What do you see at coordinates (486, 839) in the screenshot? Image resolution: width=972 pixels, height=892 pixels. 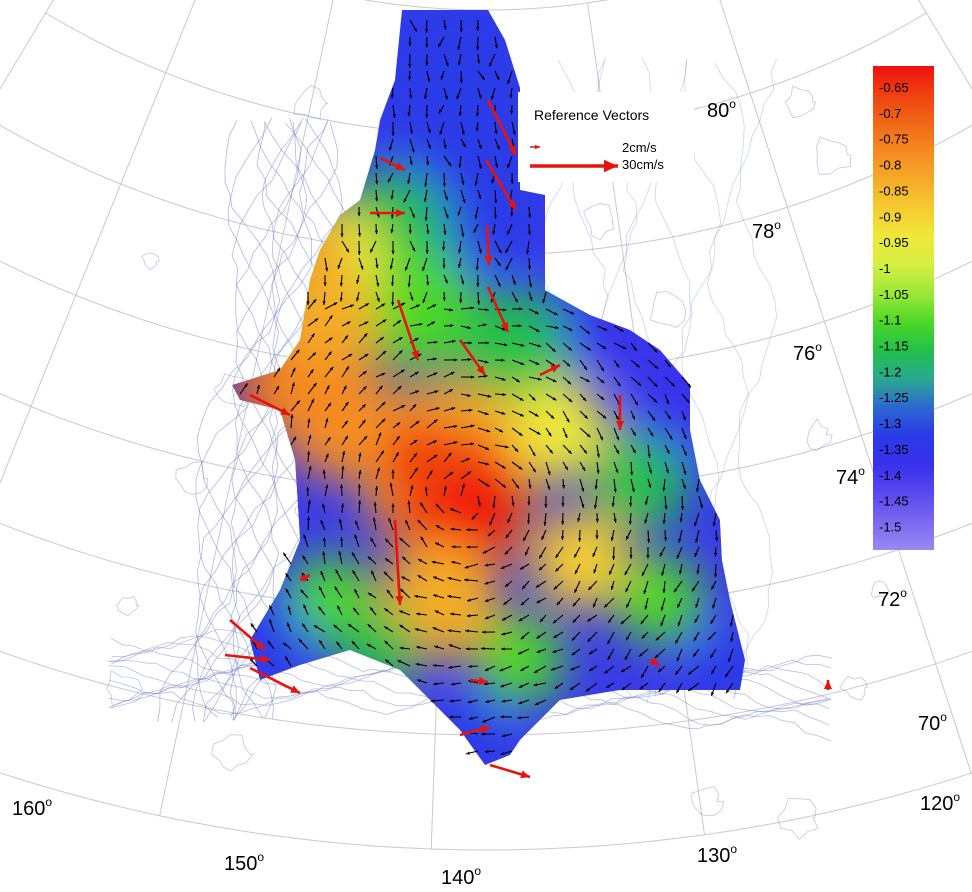 I see `longitude-labels: 160o 150o 140o 130o 120o` at bounding box center [486, 839].